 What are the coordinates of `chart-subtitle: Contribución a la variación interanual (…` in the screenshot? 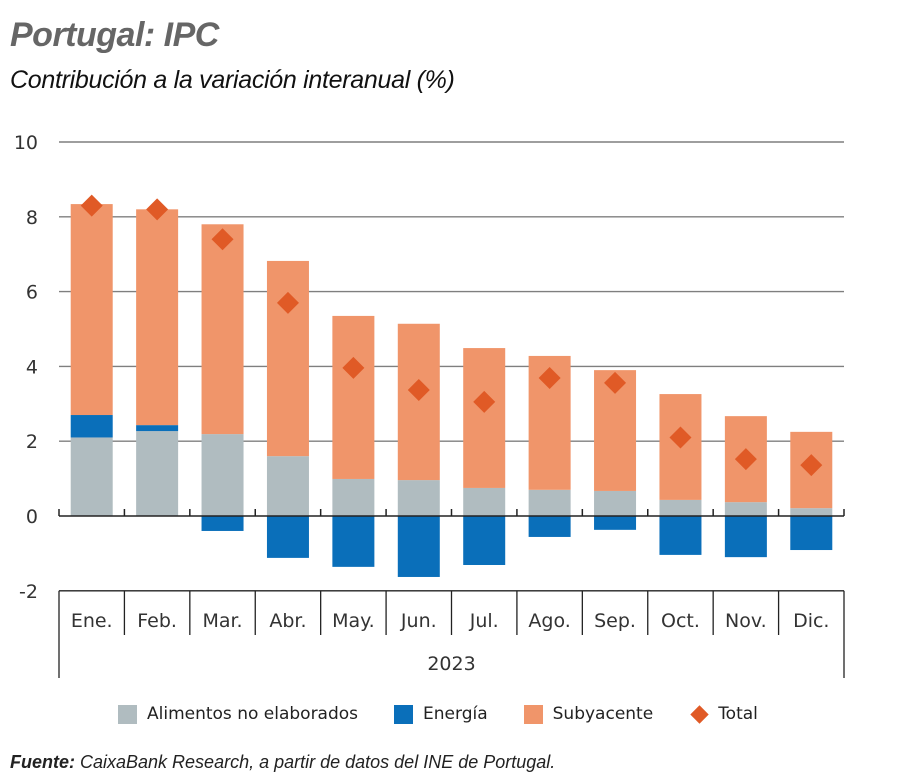 It's located at (232, 80).